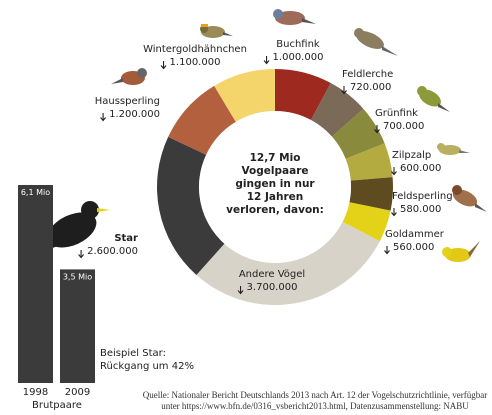 The height and width of the screenshot is (415, 492). I want to click on center-text: Vogelpaare, so click(275, 171).